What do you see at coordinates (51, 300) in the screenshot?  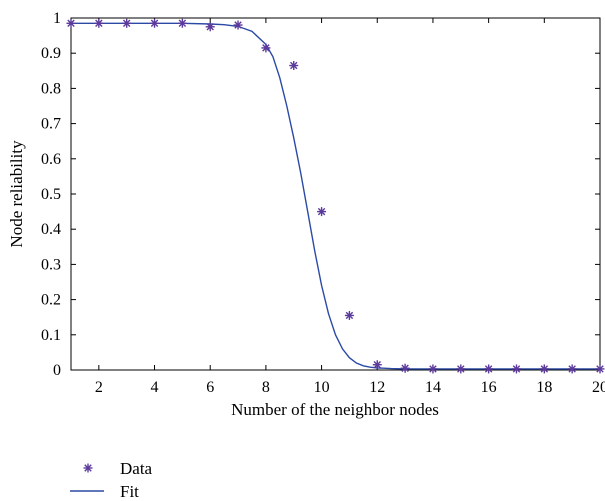 I see `y-tick-label: 0.2` at bounding box center [51, 300].